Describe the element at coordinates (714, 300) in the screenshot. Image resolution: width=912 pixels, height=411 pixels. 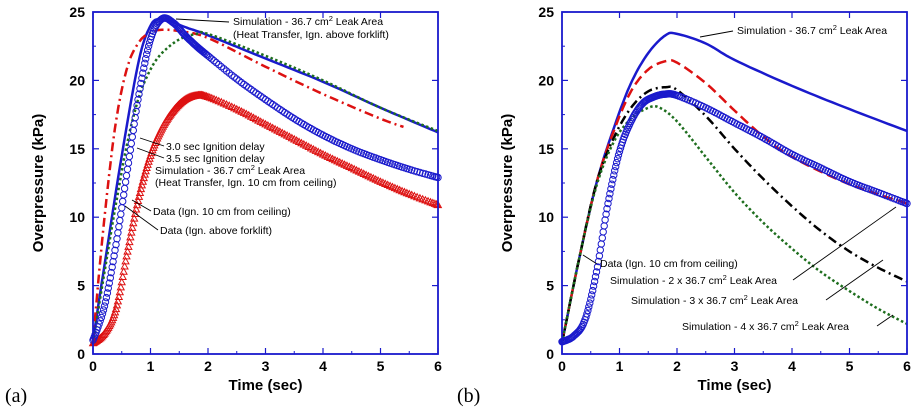
I see `annotation-text: Simulation - 3 x 36.7 cm2 Leak Area` at that location.